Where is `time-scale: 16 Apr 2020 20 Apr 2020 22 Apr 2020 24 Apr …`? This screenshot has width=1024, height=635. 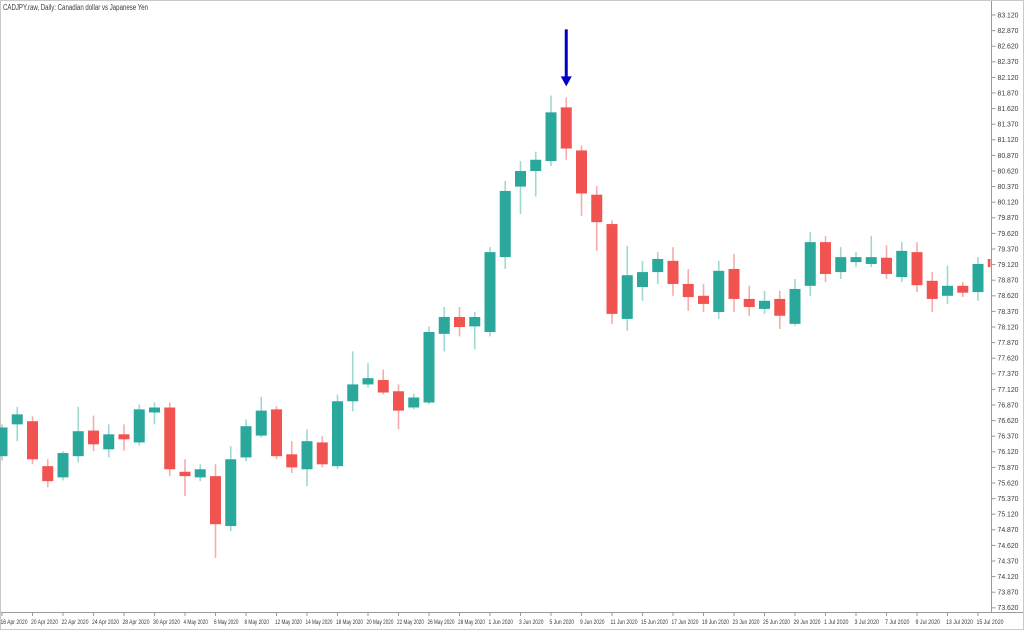 time-scale: 16 Apr 2020 20 Apr 2020 22 Apr 2020 24 Apr … is located at coordinates (503, 619).